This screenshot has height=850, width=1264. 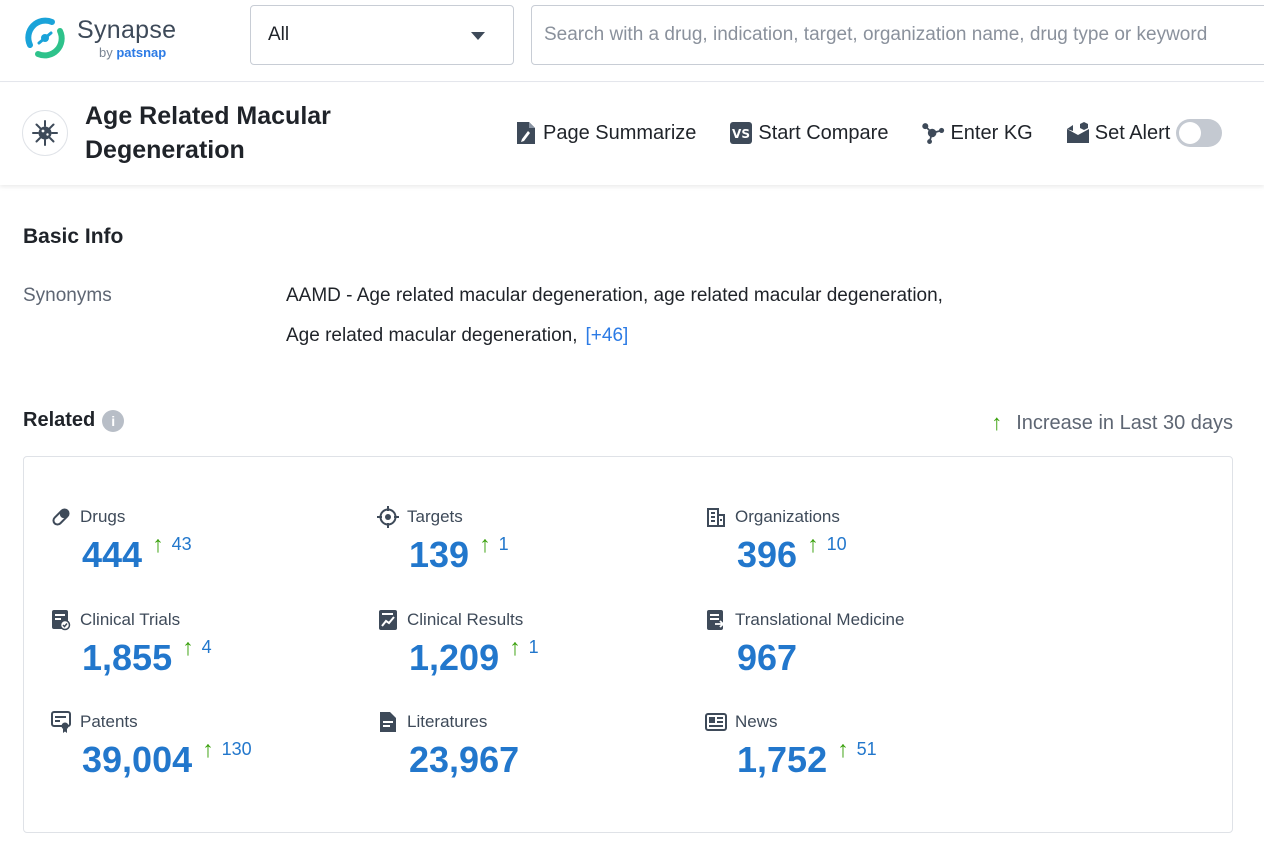 I want to click on synapse-logo-icon, so click(x=45, y=38).